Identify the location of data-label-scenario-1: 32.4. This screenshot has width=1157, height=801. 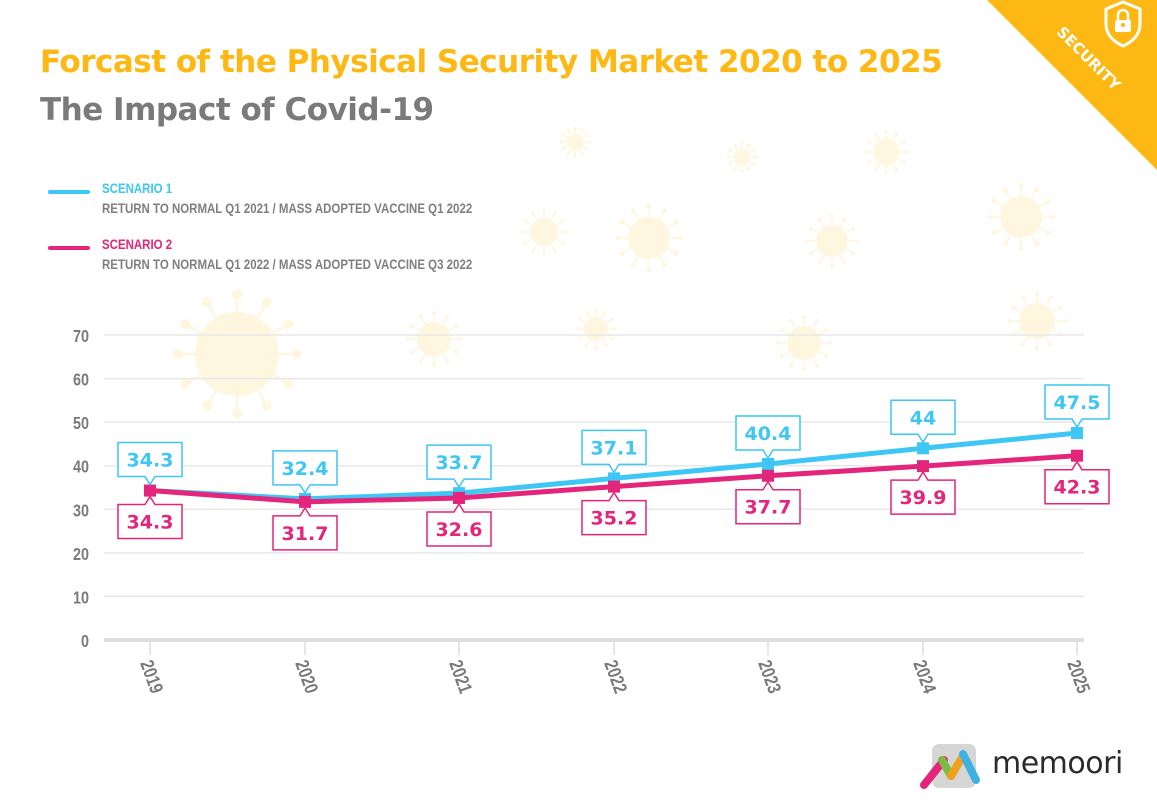
(305, 472).